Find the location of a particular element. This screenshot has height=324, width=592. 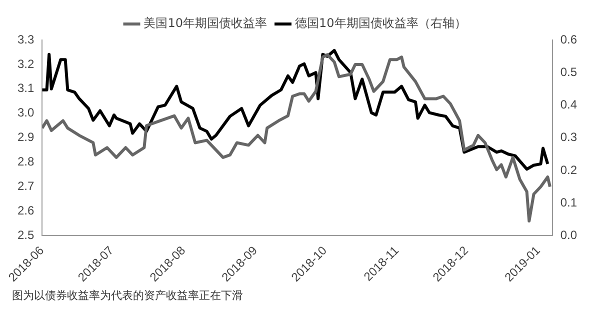

y-tick-label: 3.3 is located at coordinates (25, 39).